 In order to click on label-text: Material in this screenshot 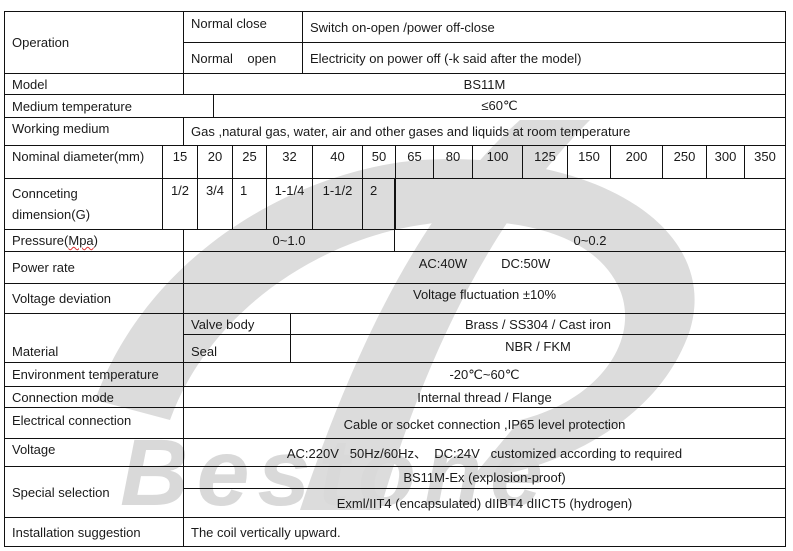, I will do `click(35, 351)`.